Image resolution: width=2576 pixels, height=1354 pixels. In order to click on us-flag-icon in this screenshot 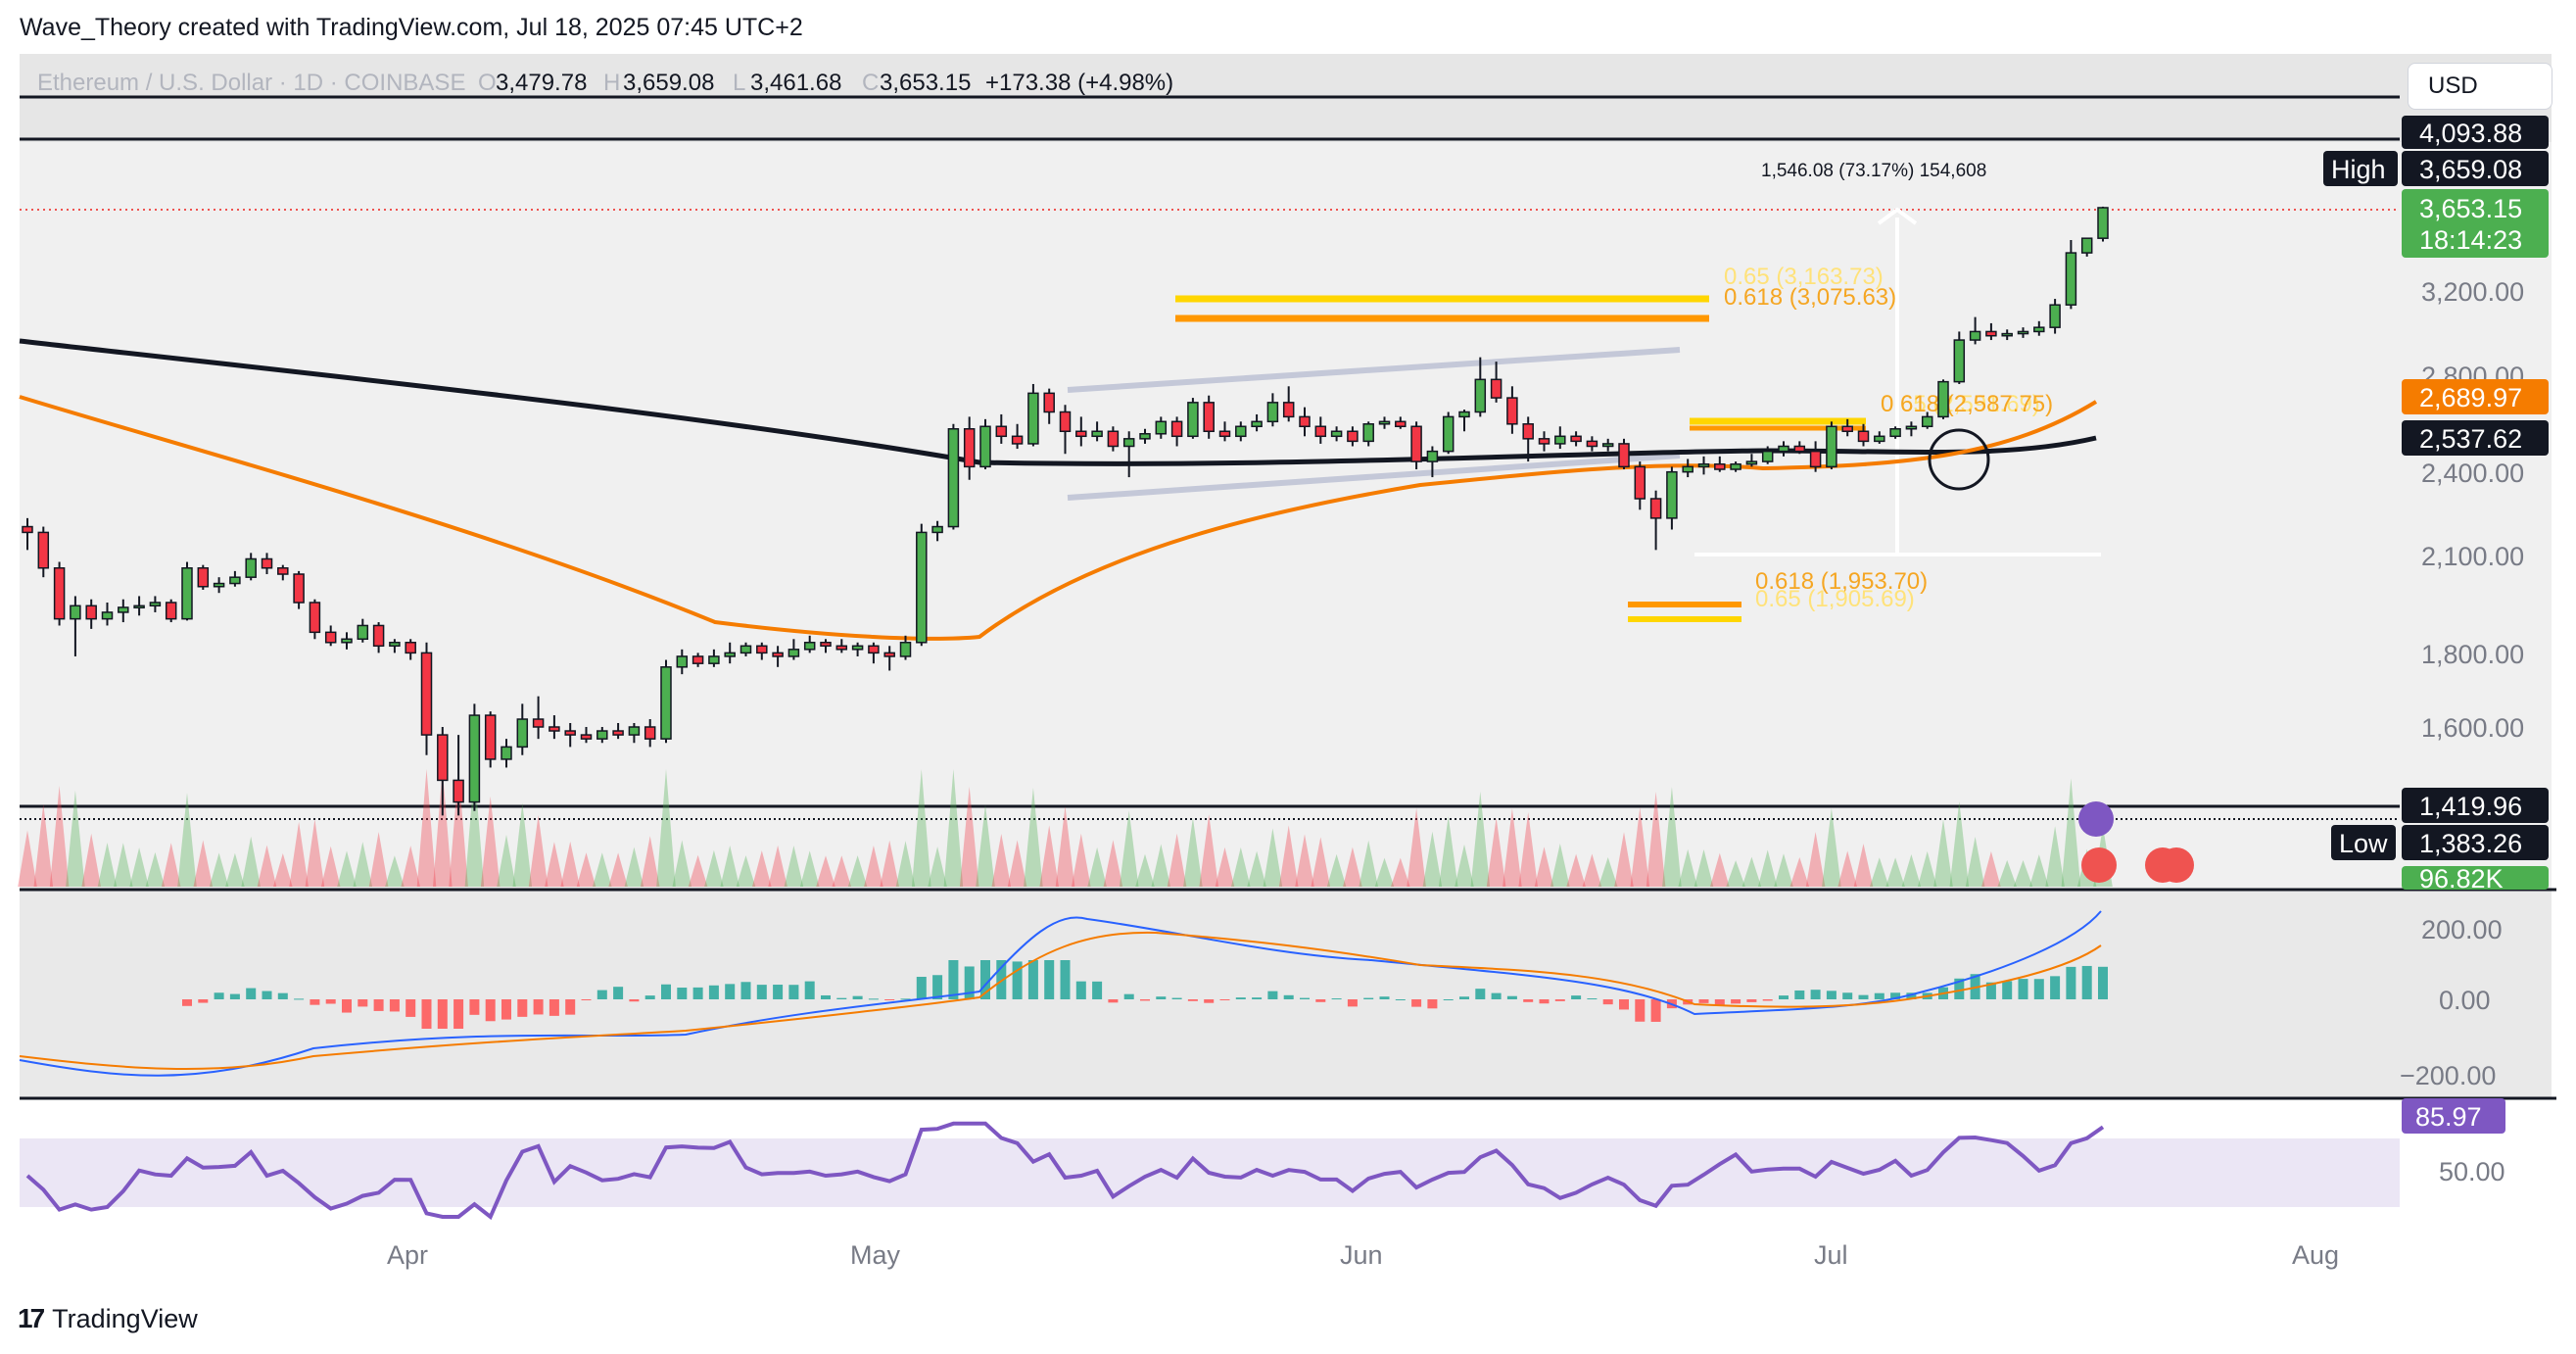, I will do `click(2099, 865)`.